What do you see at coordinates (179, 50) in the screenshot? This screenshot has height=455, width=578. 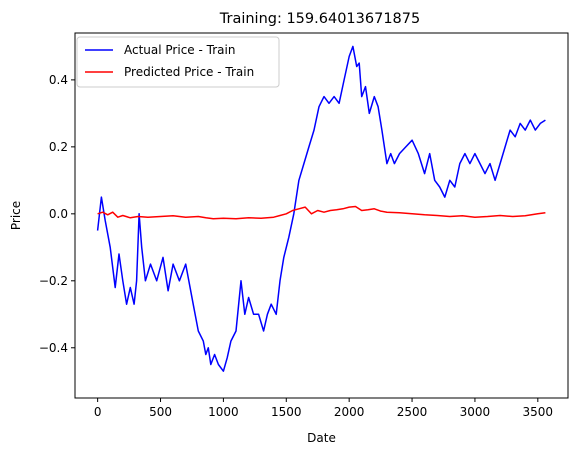 I see `legend-label-actual: Actual Price - Train` at bounding box center [179, 50].